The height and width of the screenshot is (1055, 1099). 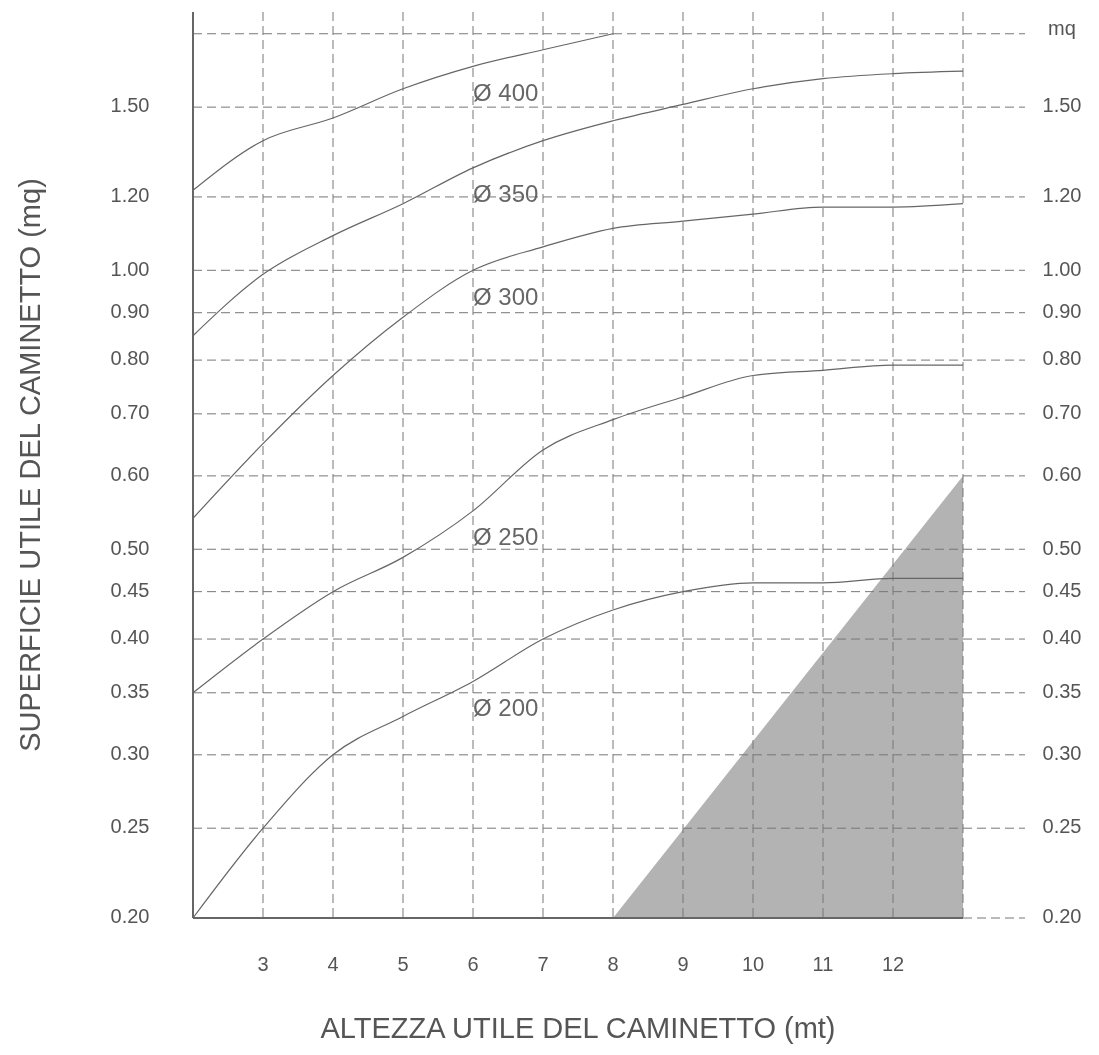 I want to click on text: 1.00, so click(x=1062, y=268).